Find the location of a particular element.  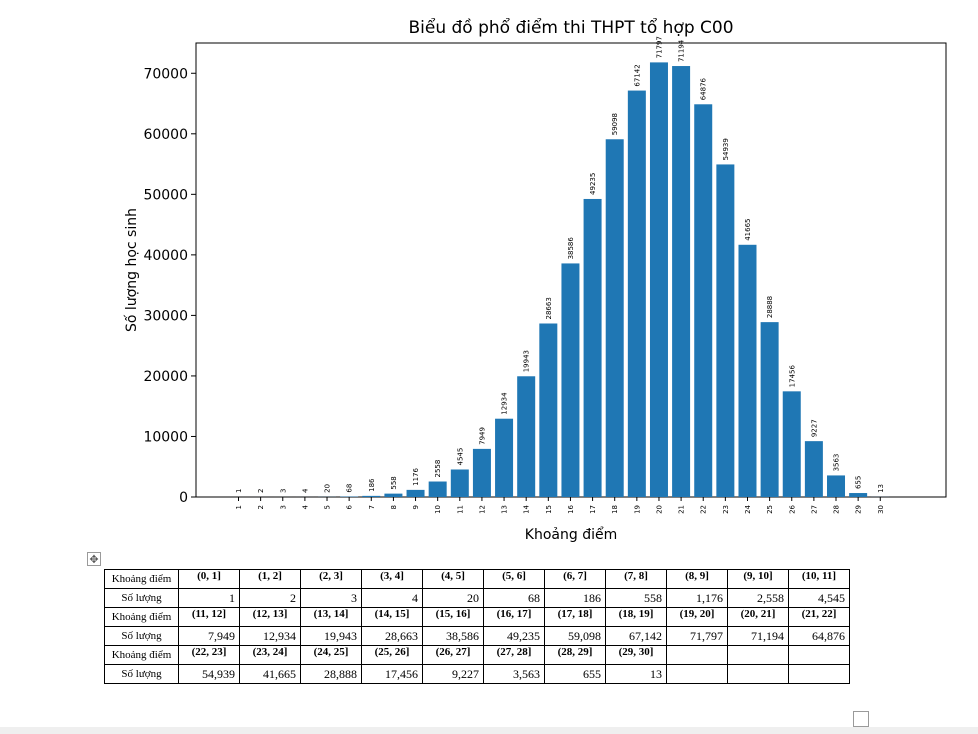

count-cell: 19,943 is located at coordinates (331, 636).